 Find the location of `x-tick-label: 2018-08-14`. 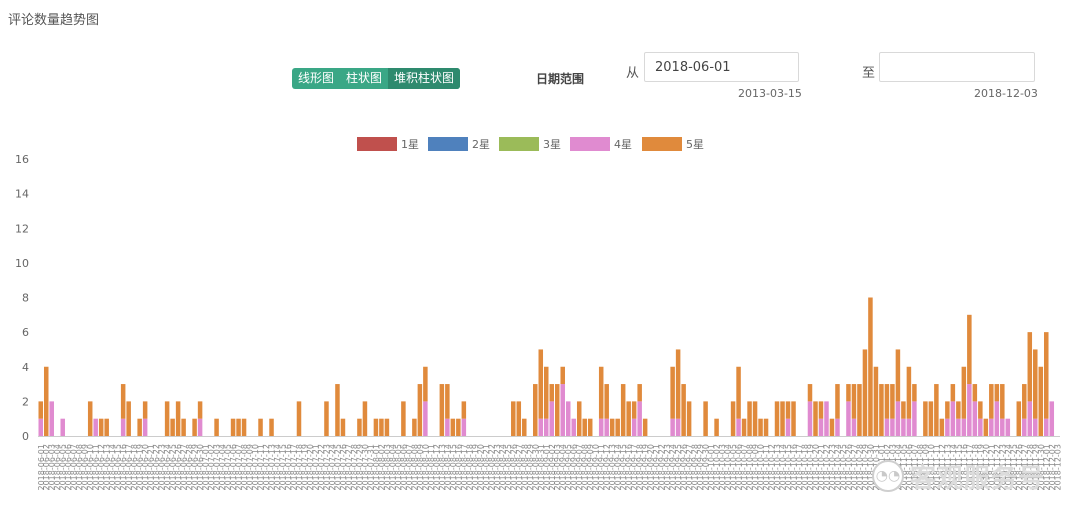

x-tick-label: 2018-08-14 is located at coordinates (447, 467).